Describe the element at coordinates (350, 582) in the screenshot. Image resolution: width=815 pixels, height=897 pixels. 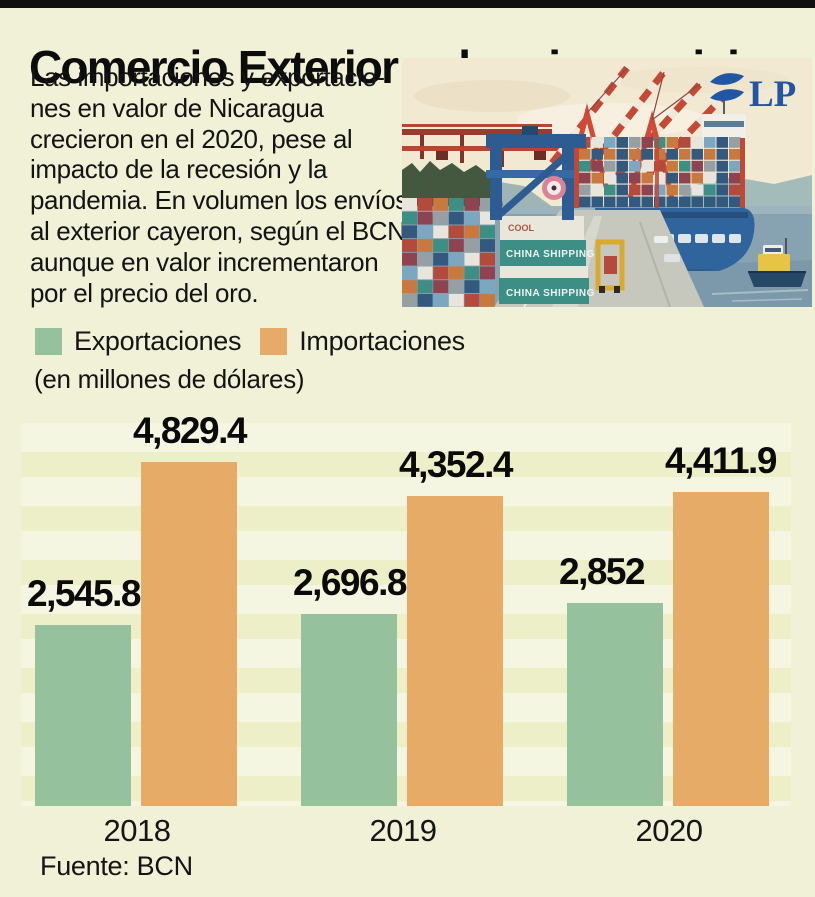
I see `value-label-exportaciones-2019: 2,696.8` at that location.